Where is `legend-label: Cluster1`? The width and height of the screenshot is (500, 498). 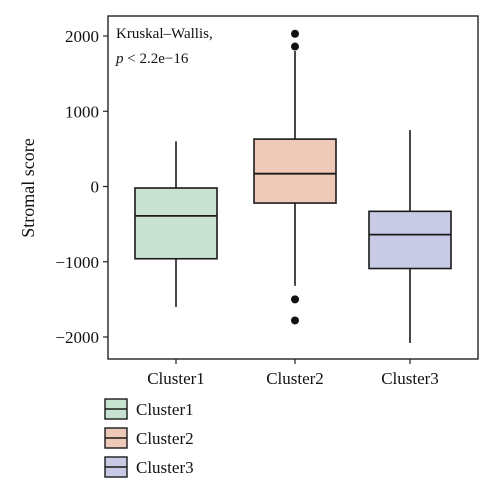 legend-label: Cluster1 is located at coordinates (165, 409).